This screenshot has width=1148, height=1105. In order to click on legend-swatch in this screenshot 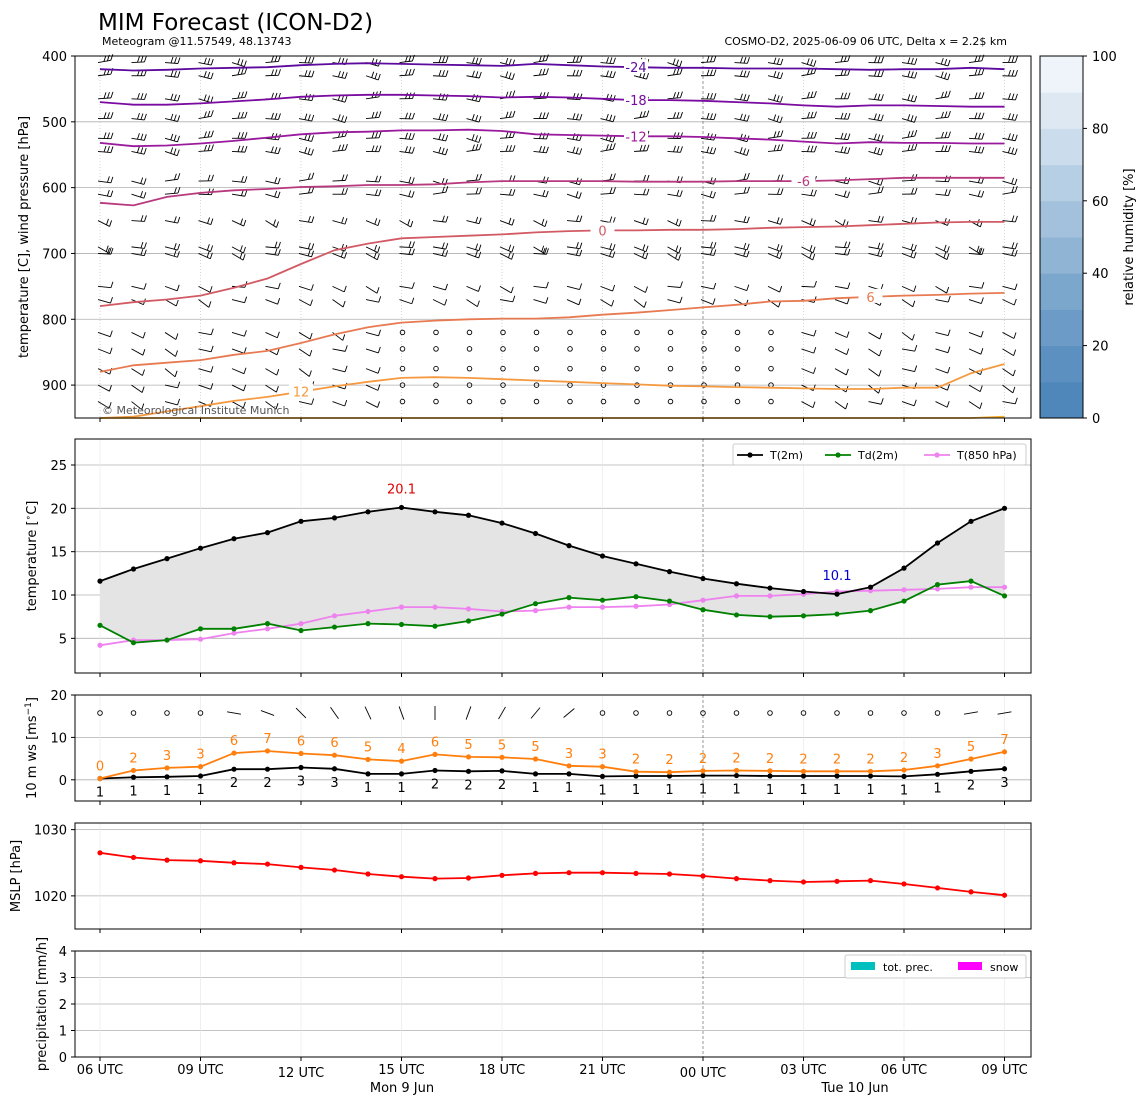, I will do `click(863, 966)`.